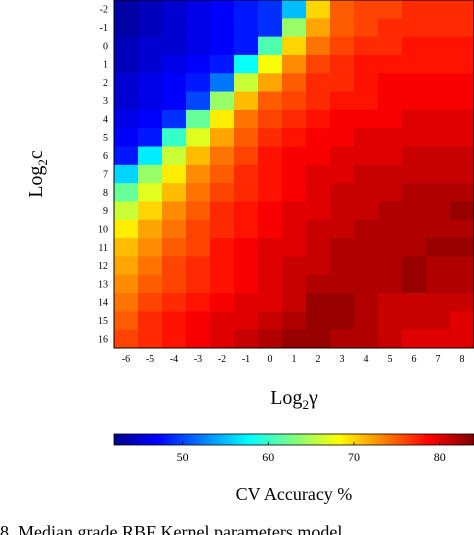 This screenshot has width=474, height=535. What do you see at coordinates (354, 457) in the screenshot?
I see `colorbar-tick-label: 70` at bounding box center [354, 457].